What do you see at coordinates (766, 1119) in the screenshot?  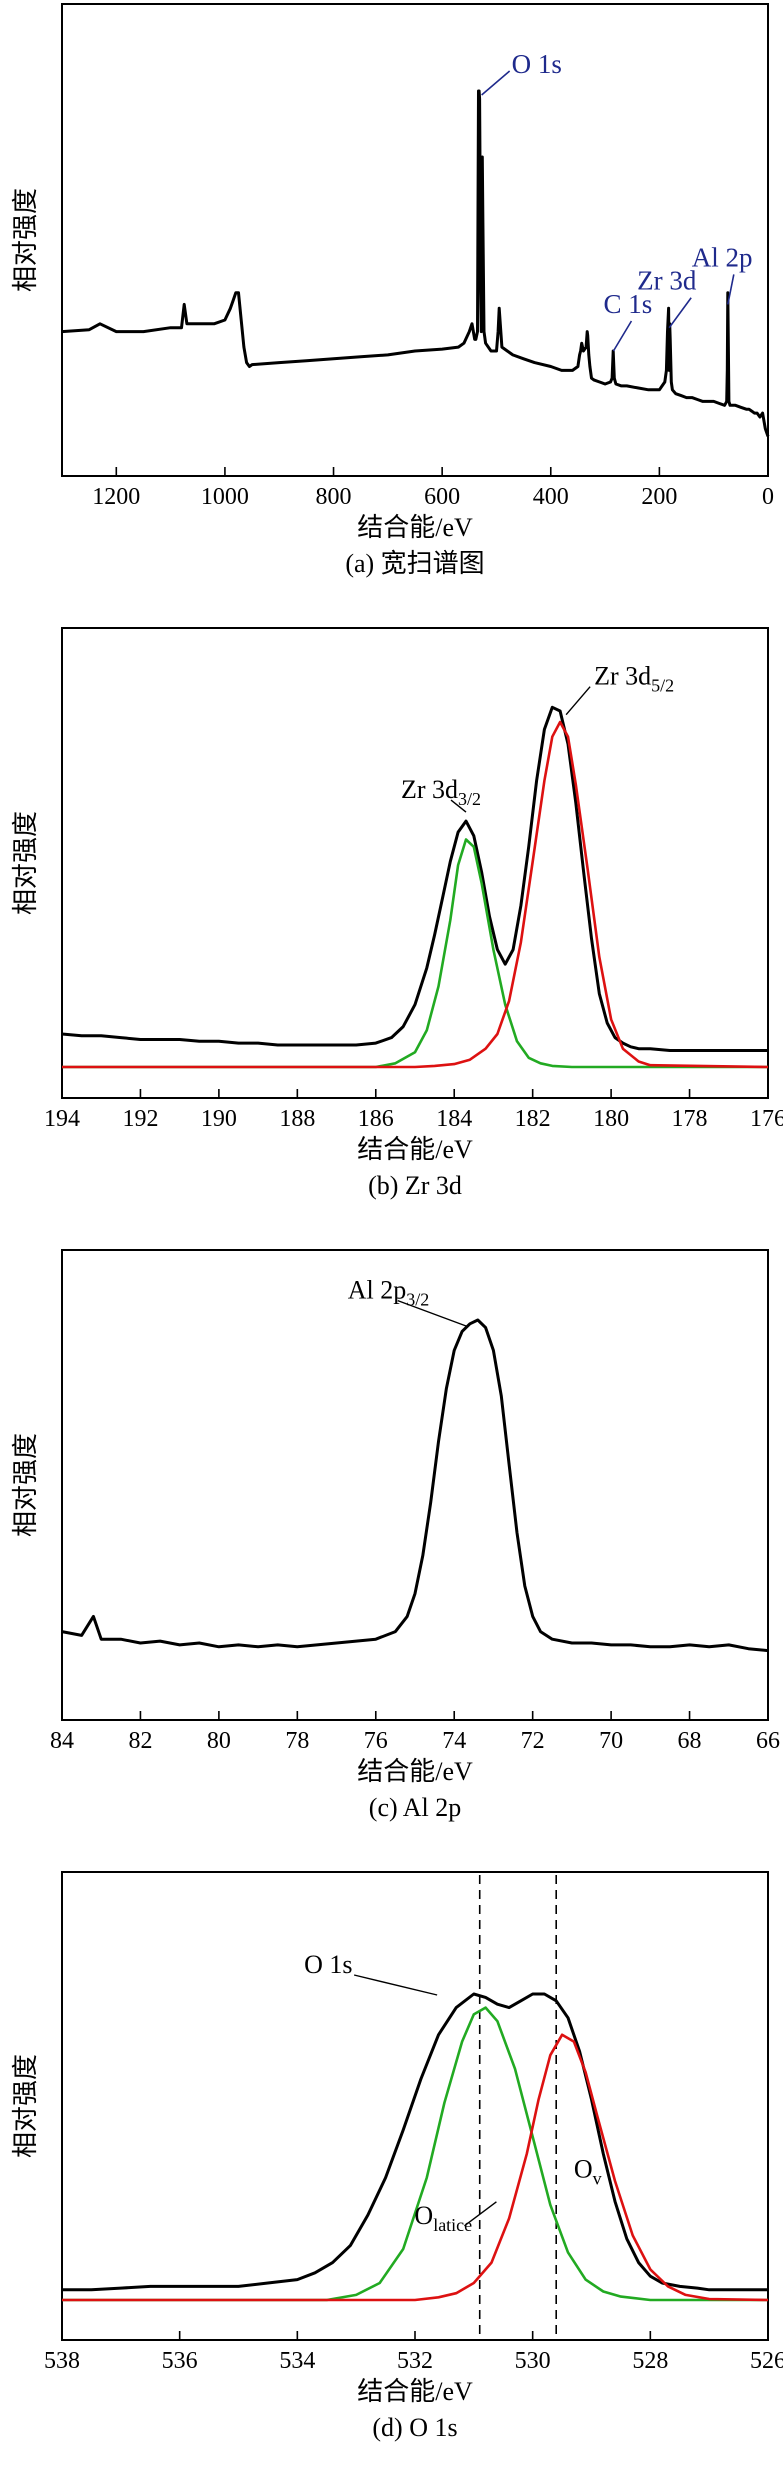 I see `x-tick-label: 176` at bounding box center [766, 1119].